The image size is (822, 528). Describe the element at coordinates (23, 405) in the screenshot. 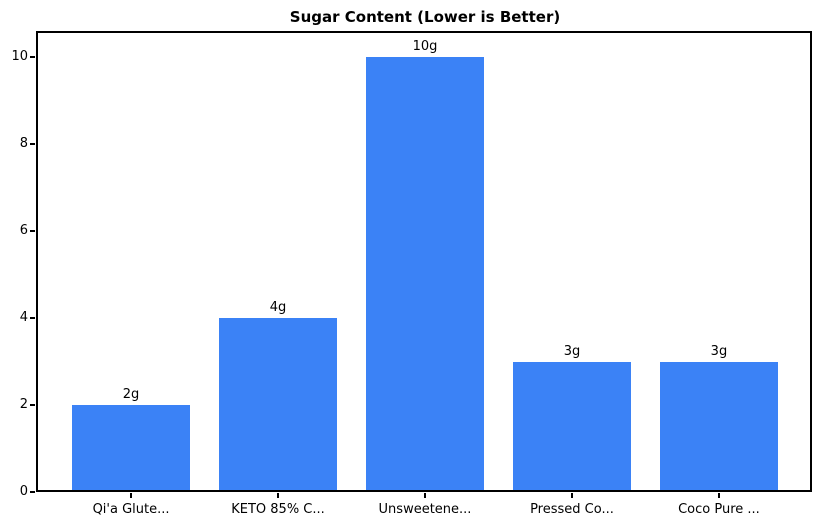

I see `y-tick-label: 2` at that location.